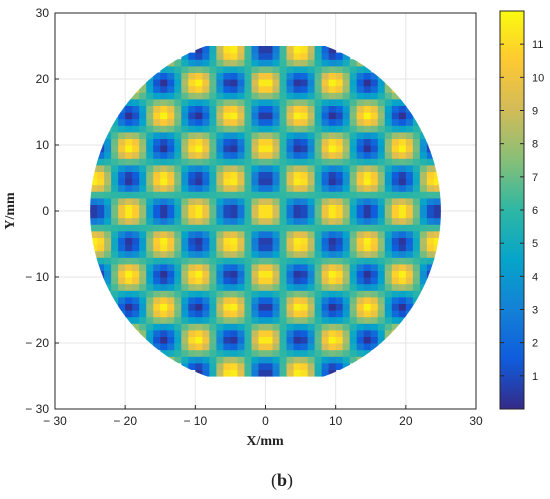  What do you see at coordinates (43, 79) in the screenshot?
I see `y-tick-label: 20` at bounding box center [43, 79].